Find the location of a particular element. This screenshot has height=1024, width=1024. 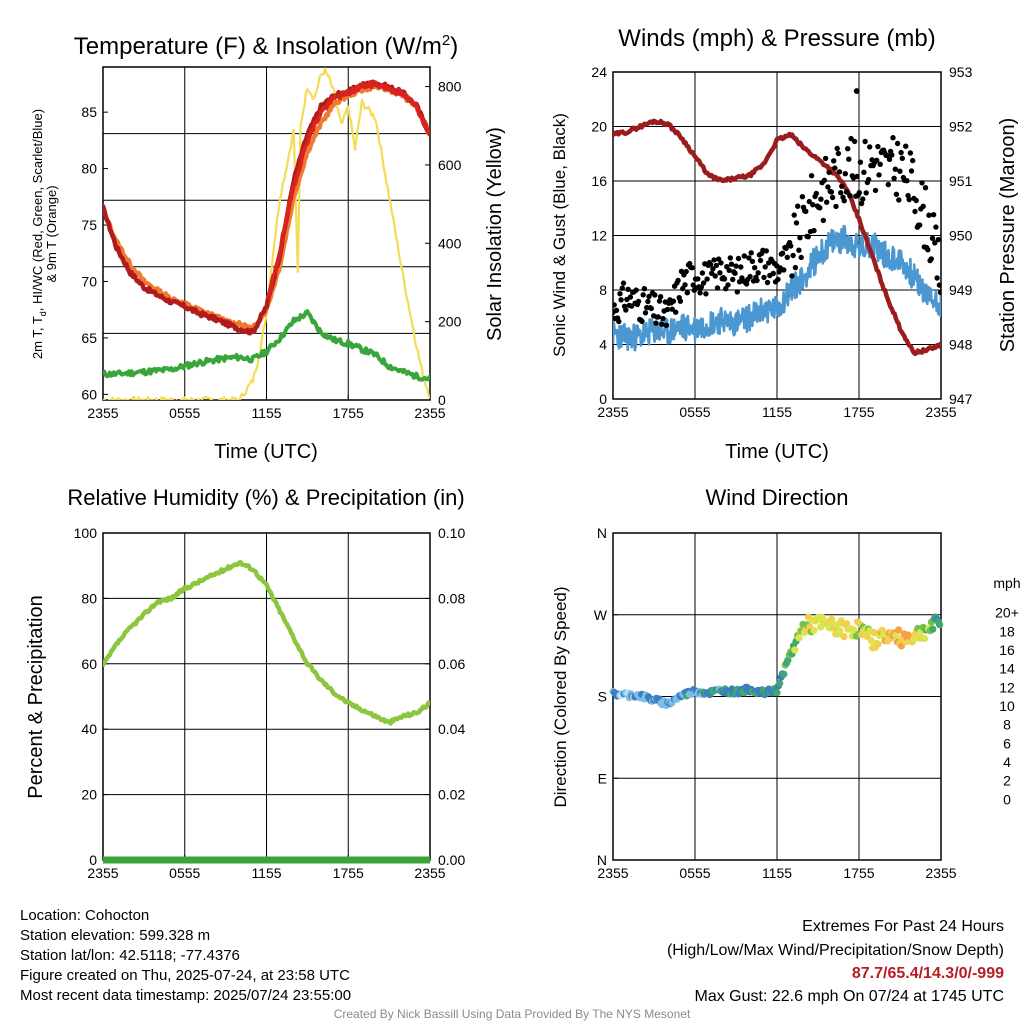

extremes-title: Extremes For Past 24 Hours is located at coordinates (903, 926).